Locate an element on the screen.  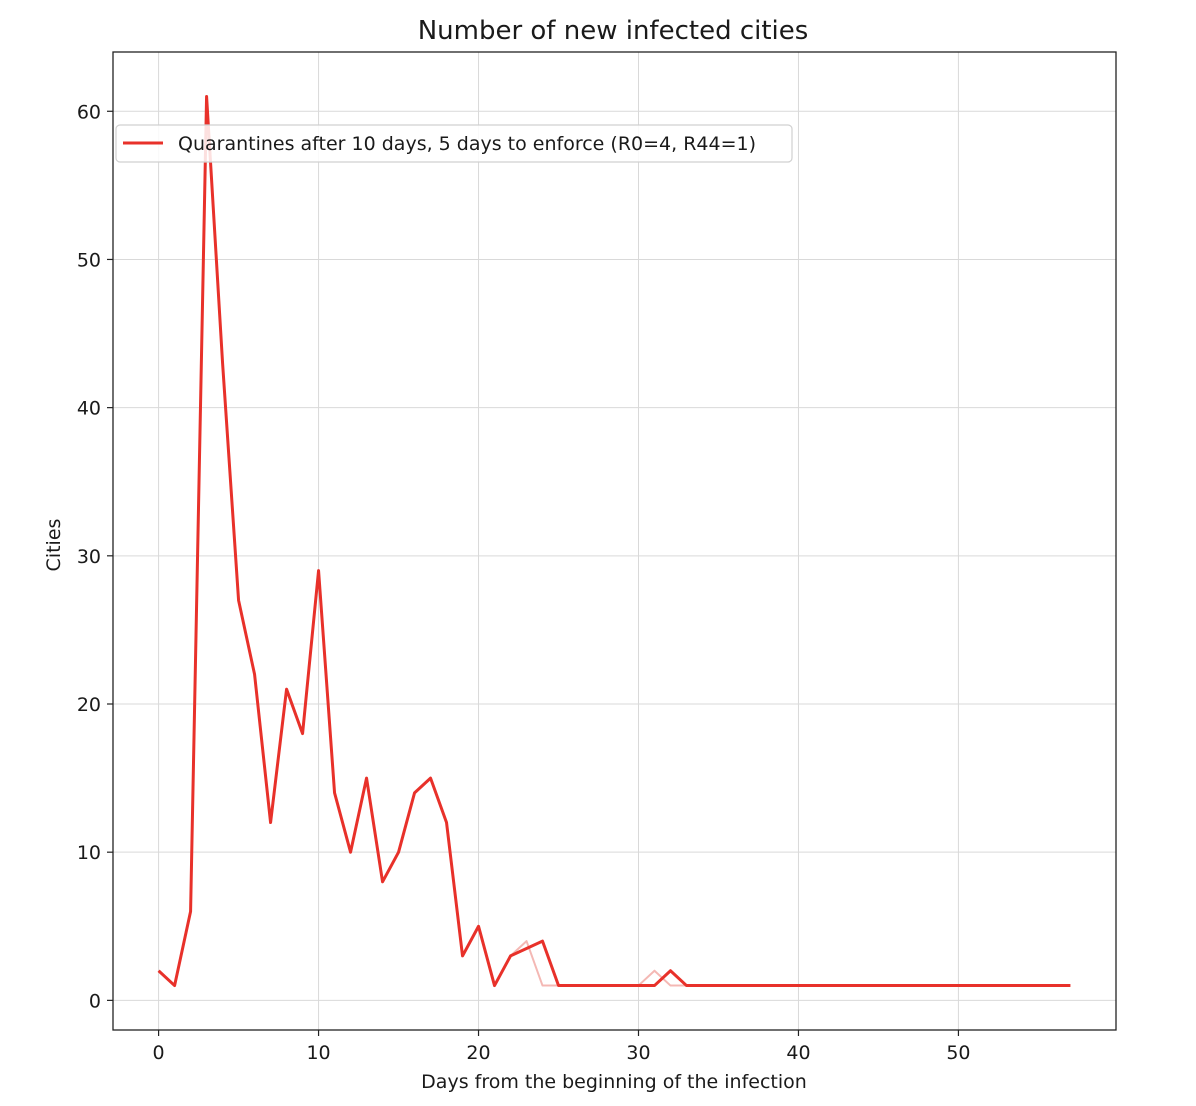
y-tick-label: 40 is located at coordinates (89, 409).